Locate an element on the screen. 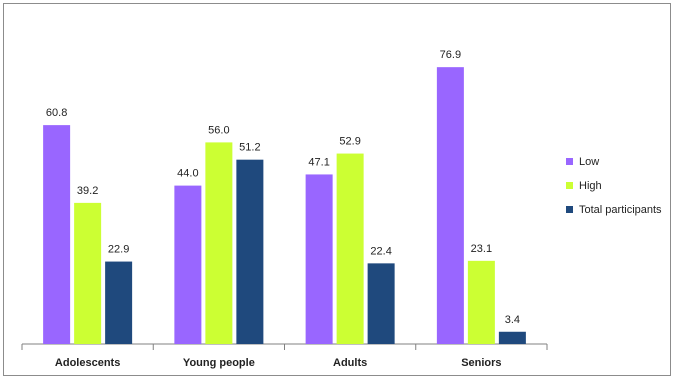 The height and width of the screenshot is (382, 676). data-label-young-people-low: 44.0 is located at coordinates (187, 174).